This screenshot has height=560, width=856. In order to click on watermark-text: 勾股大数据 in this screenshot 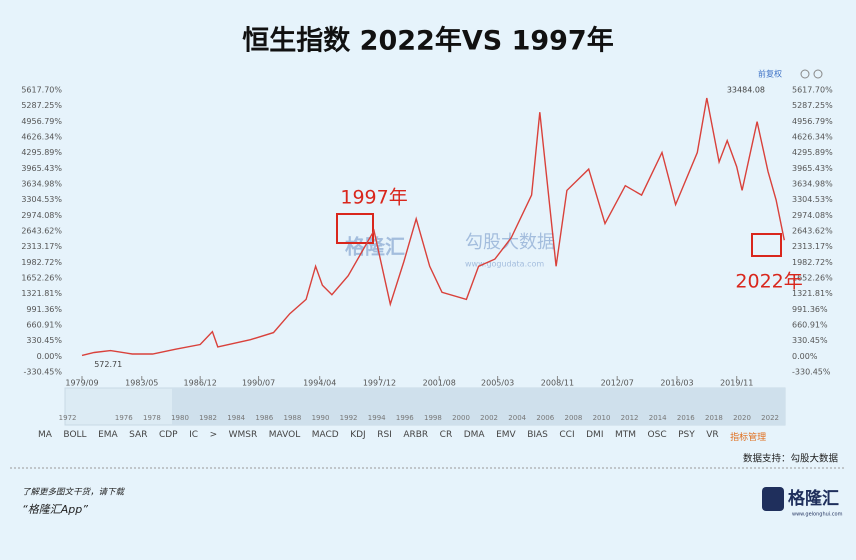, I will do `click(510, 242)`.